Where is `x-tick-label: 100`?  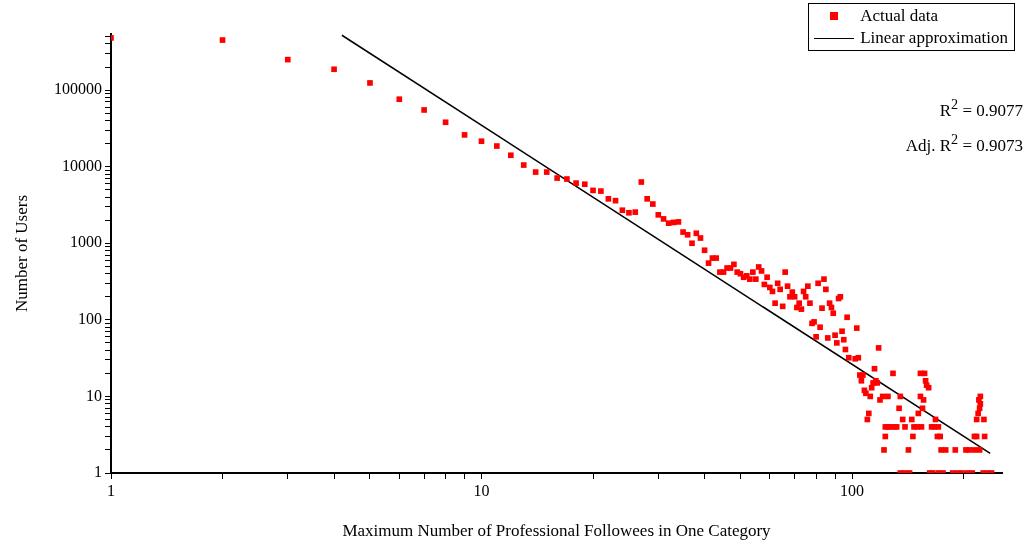 x-tick-label: 100 is located at coordinates (852, 490).